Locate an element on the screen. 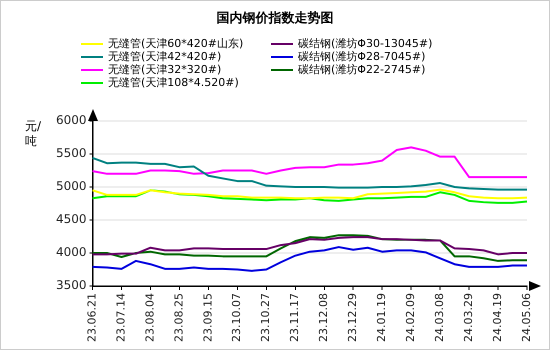 Image resolution: width=550 pixels, height=350 pixels. y-tick-label: 5000 is located at coordinates (71, 186).